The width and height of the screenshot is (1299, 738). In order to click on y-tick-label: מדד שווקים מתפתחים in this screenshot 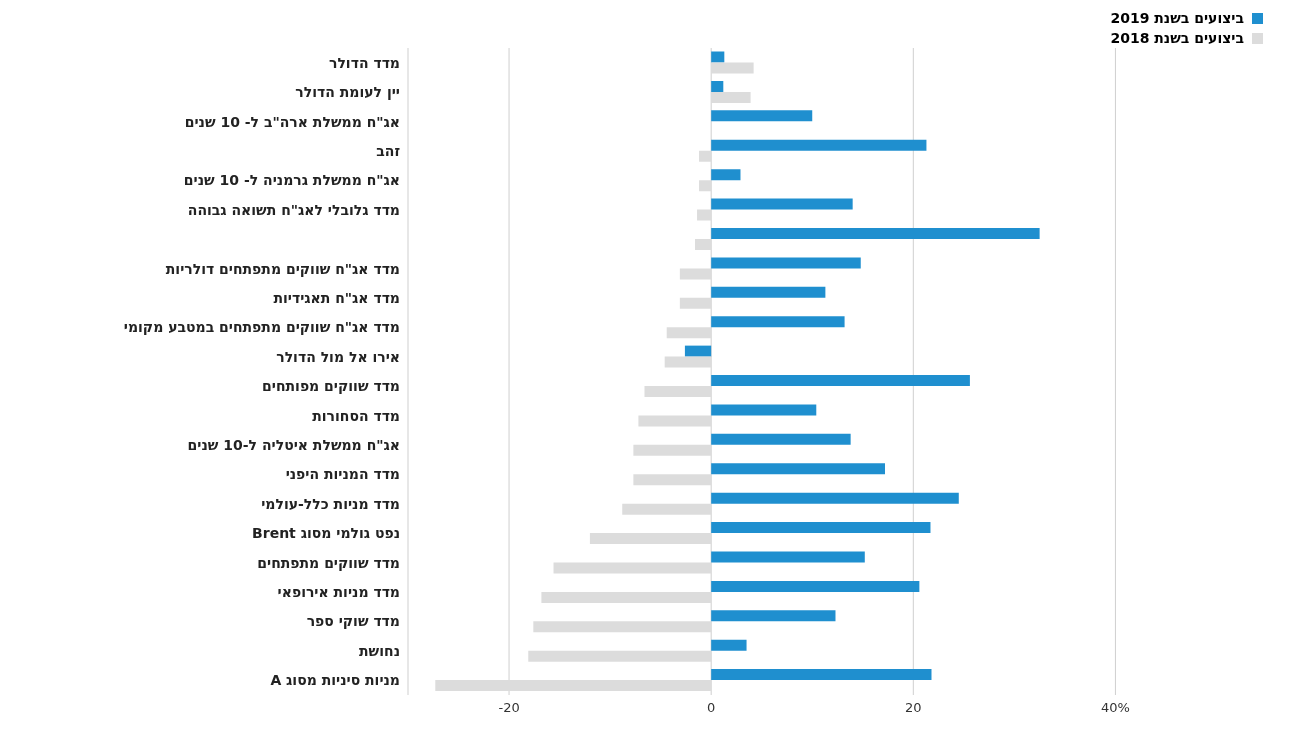, I will do `click(328, 562)`.